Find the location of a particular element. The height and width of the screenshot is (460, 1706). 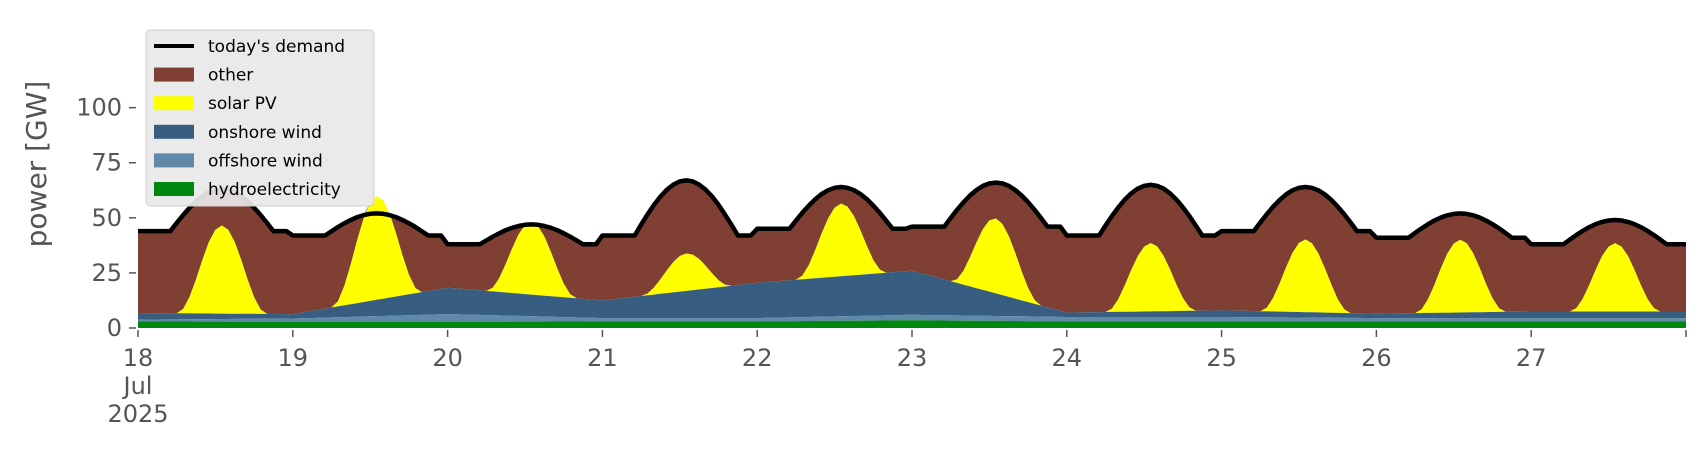

area-onshore-wind is located at coordinates (912, 295).